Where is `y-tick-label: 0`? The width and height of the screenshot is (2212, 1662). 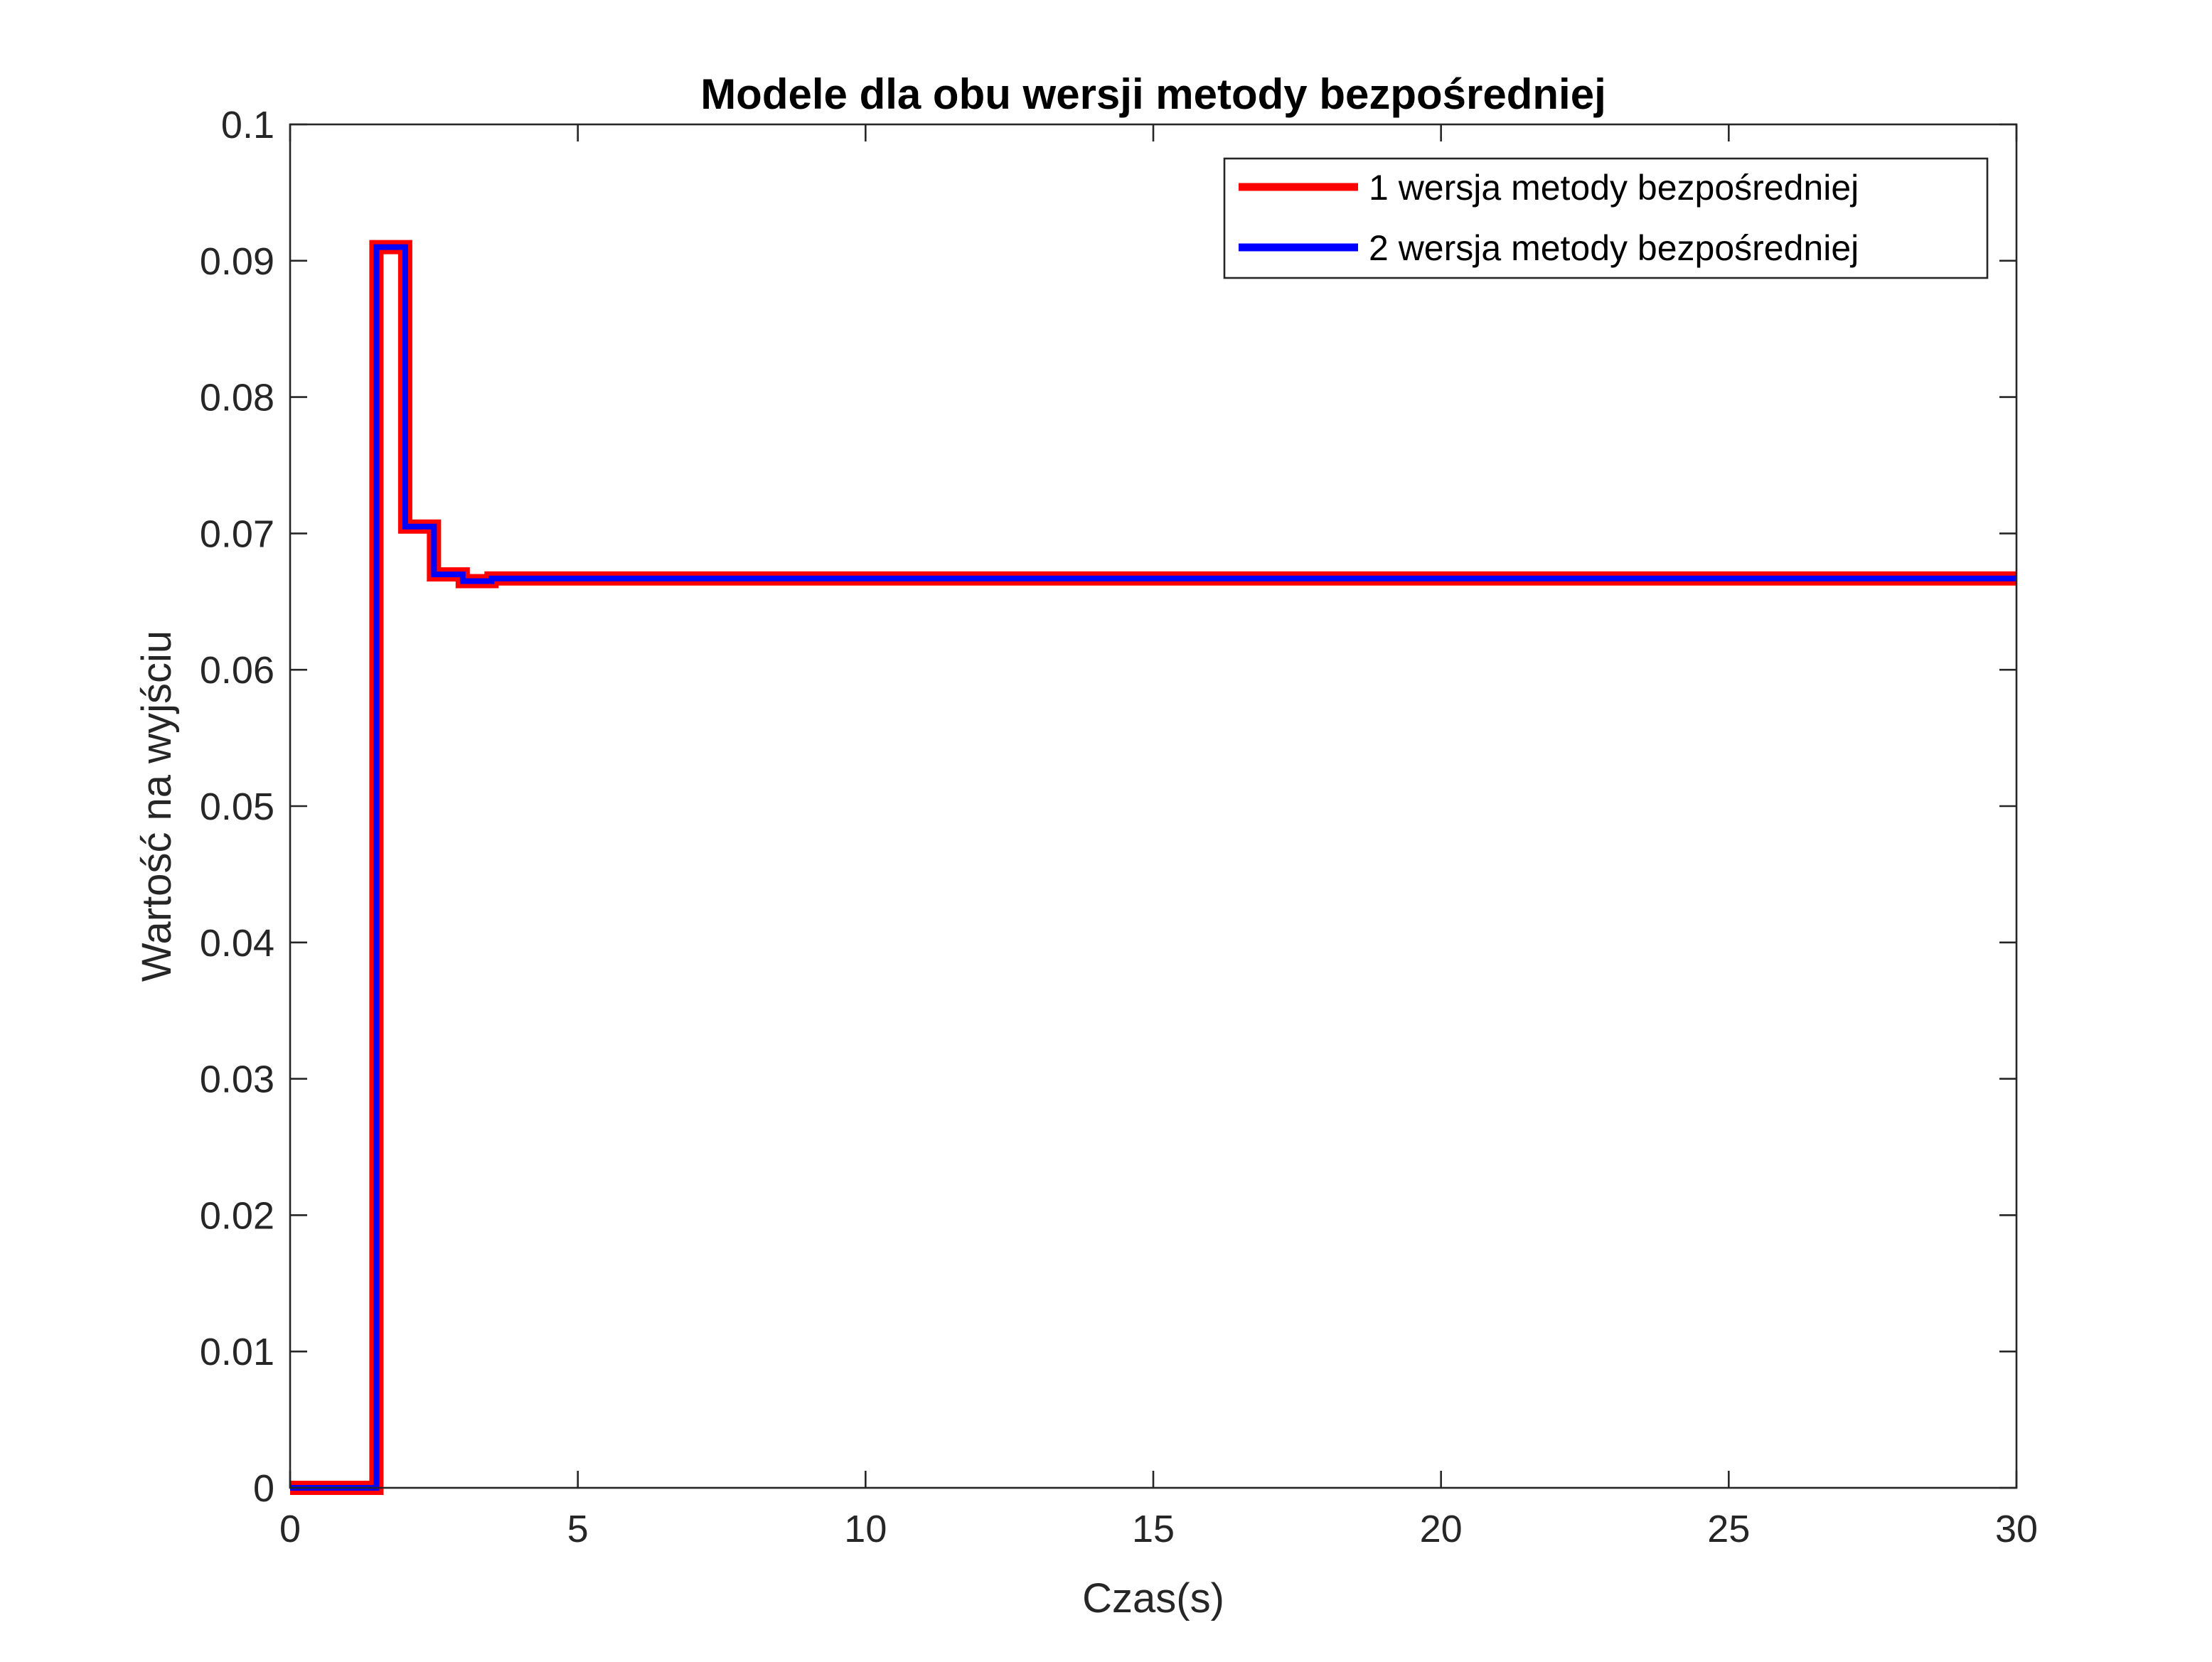 y-tick-label: 0 is located at coordinates (263, 1488).